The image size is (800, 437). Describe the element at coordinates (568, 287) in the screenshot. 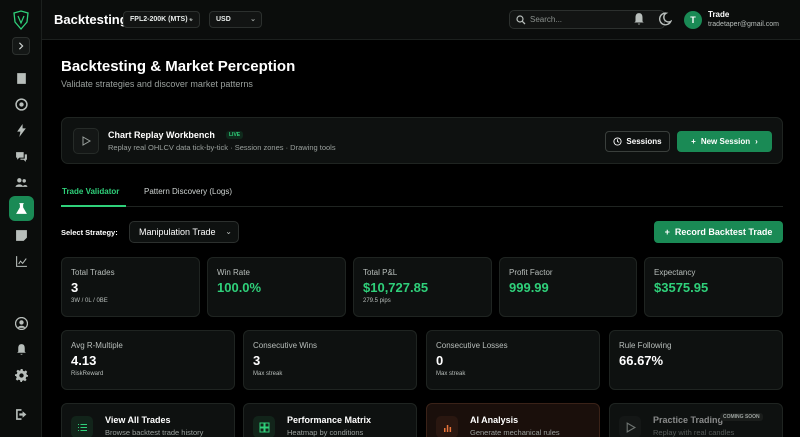

I see `stat-card-profit-factor: Profit Factor 999.99` at that location.